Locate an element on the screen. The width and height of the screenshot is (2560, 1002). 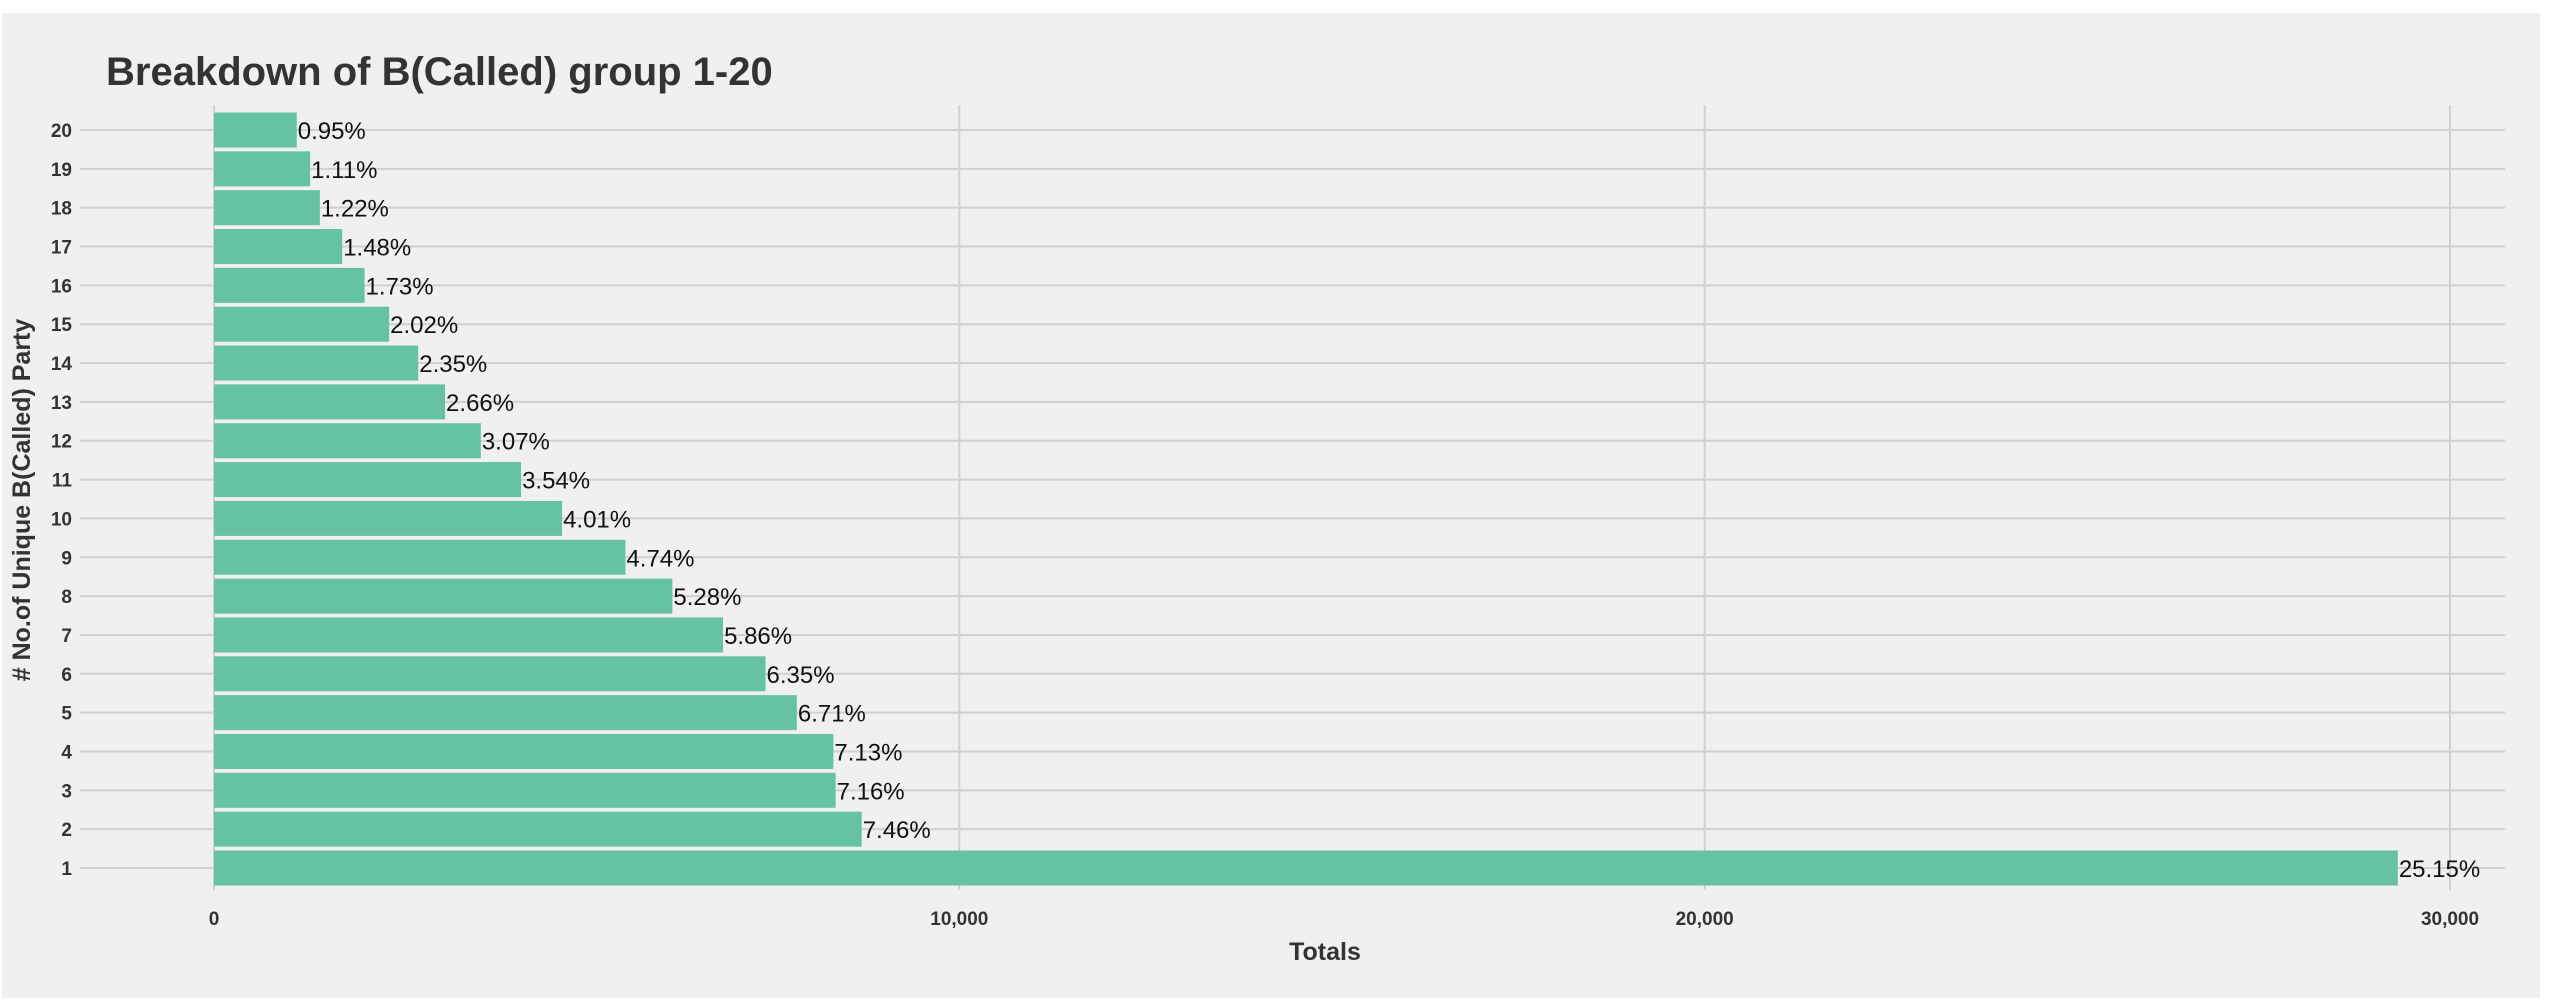
y-tick-label: 13 is located at coordinates (61, 403).